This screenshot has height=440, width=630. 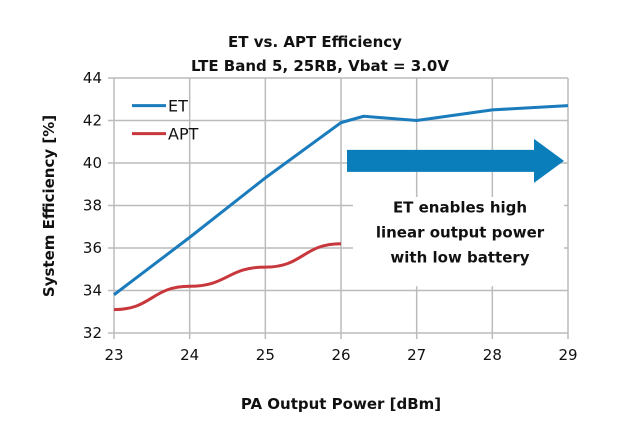 I want to click on y-tick-label: 34, so click(x=92, y=291).